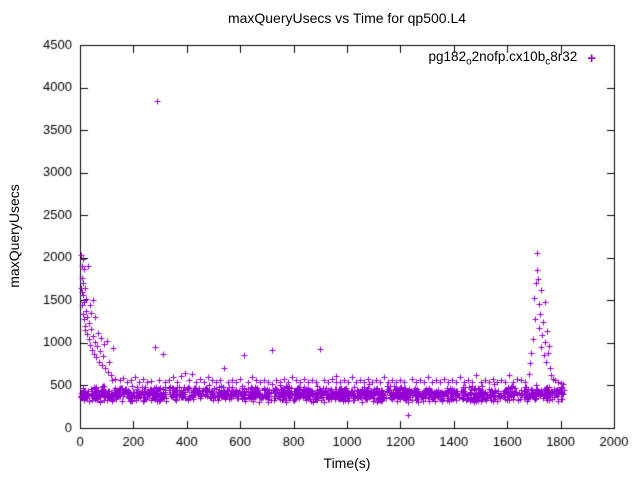  Describe the element at coordinates (347, 463) in the screenshot. I see `x-axis-label: Time(s)` at that location.